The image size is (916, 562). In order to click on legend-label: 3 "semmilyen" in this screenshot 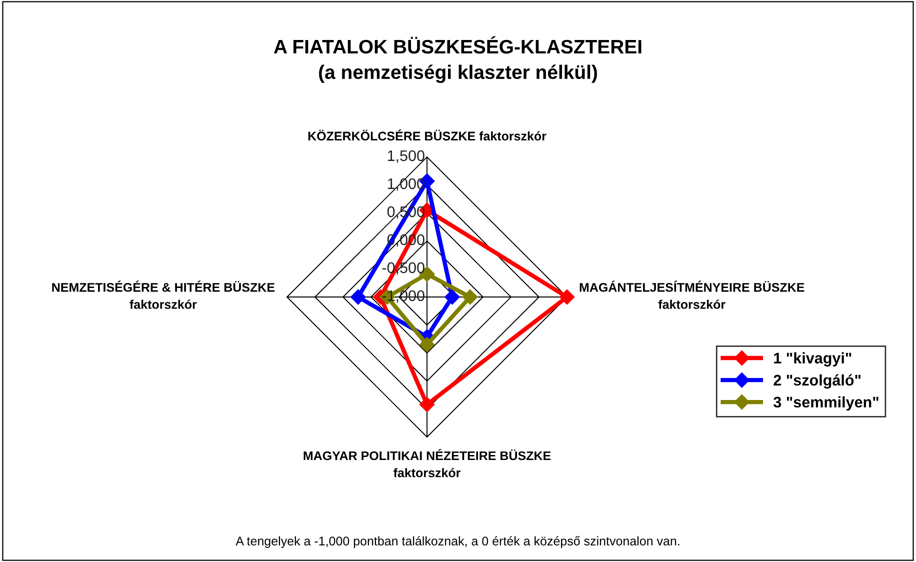, I will do `click(826, 403)`.